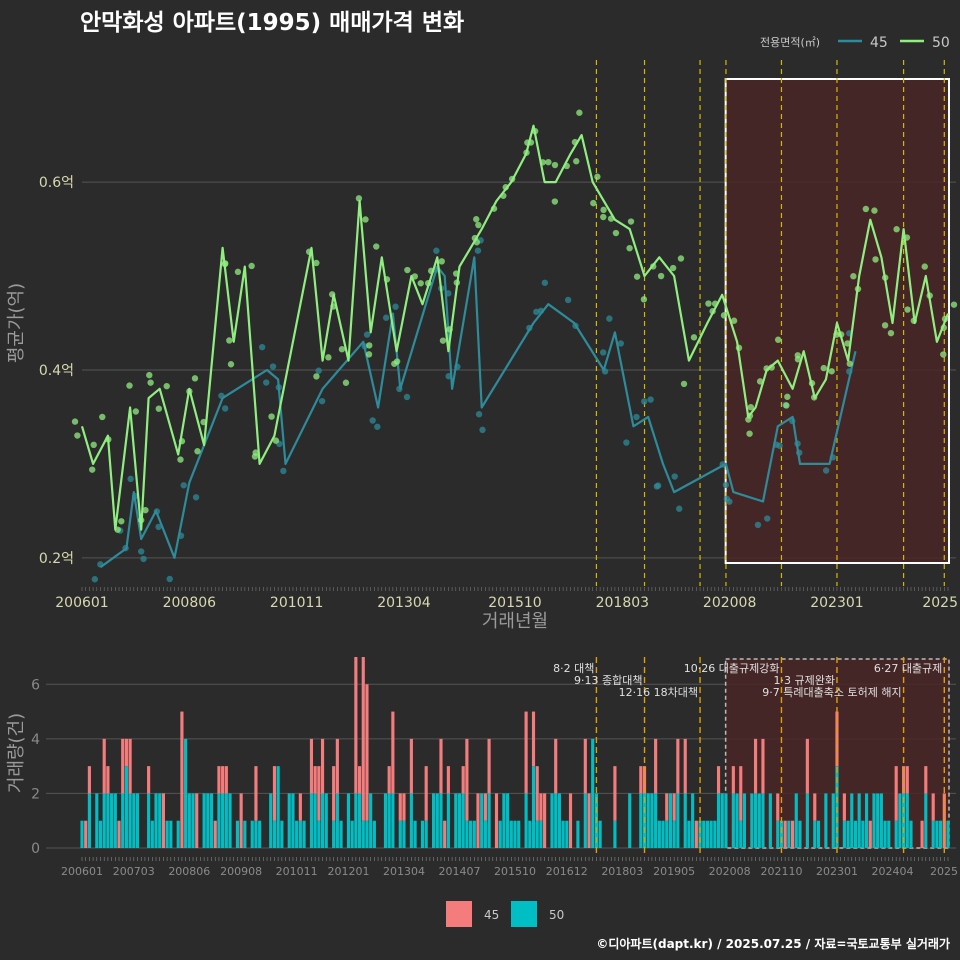 This screenshot has width=960, height=960. What do you see at coordinates (272, 23) in the screenshot?
I see `chart-title: 안막화성 아파트(1995) 매매가격 변화` at bounding box center [272, 23].